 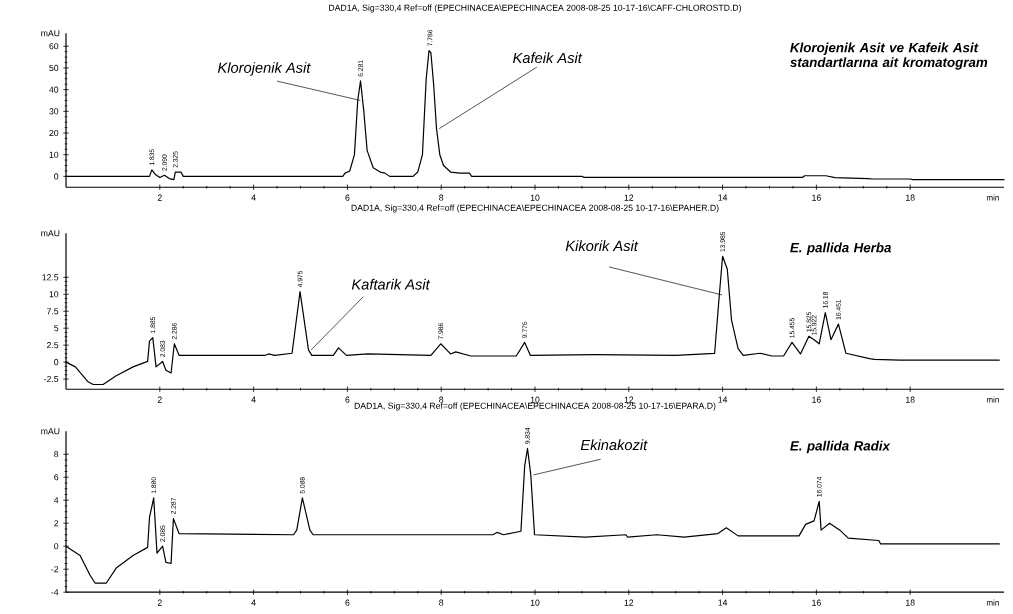 I want to click on y-tick-label: 2.5, so click(x=53, y=345).